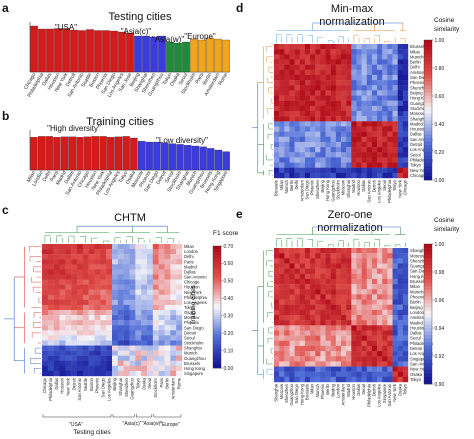 The height and width of the screenshot is (439, 474). Describe the element at coordinates (421, 276) in the screenshot. I see `panel-e-row-label: Hong Kong` at that location.